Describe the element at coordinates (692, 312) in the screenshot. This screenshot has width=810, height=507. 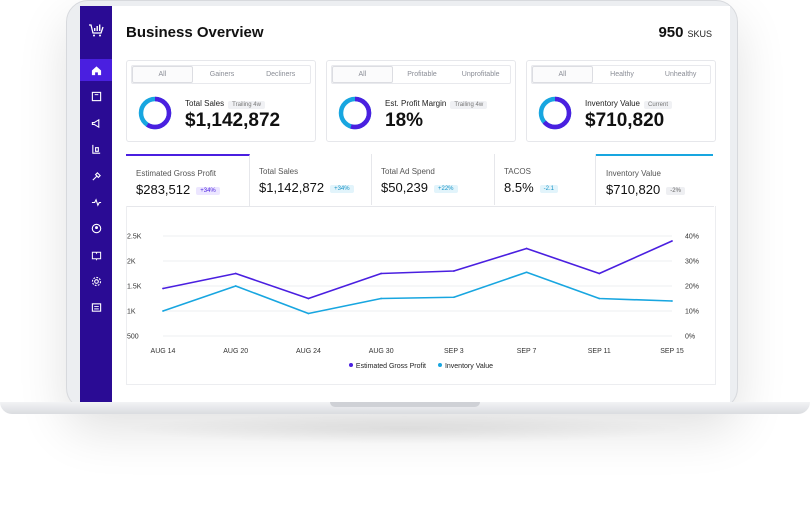
I see `y-tick-right: 10%` at that location.